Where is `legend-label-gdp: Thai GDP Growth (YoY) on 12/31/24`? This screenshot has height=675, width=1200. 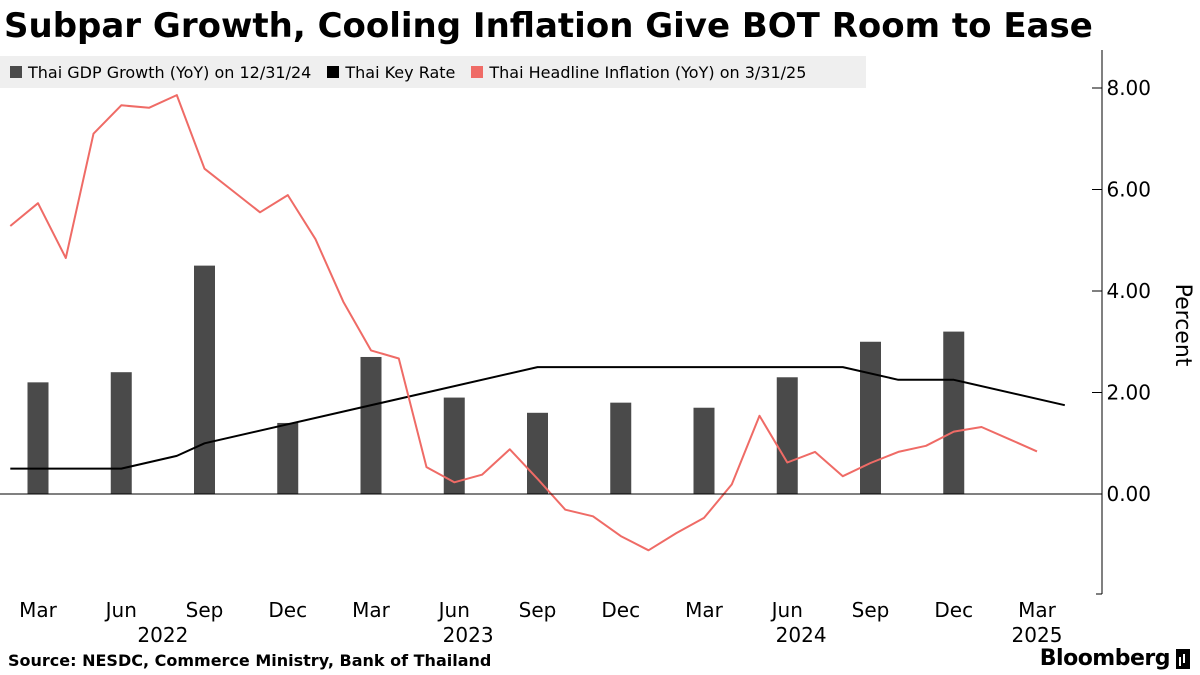 legend-label-gdp: Thai GDP Growth (YoY) on 12/31/24 is located at coordinates (170, 72).